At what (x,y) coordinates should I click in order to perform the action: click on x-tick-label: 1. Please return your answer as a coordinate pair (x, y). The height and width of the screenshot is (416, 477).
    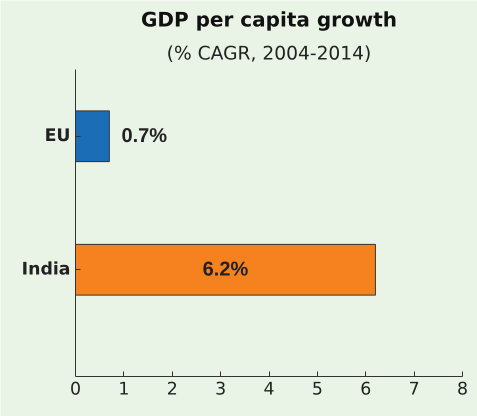
    Looking at the image, I should click on (124, 390).